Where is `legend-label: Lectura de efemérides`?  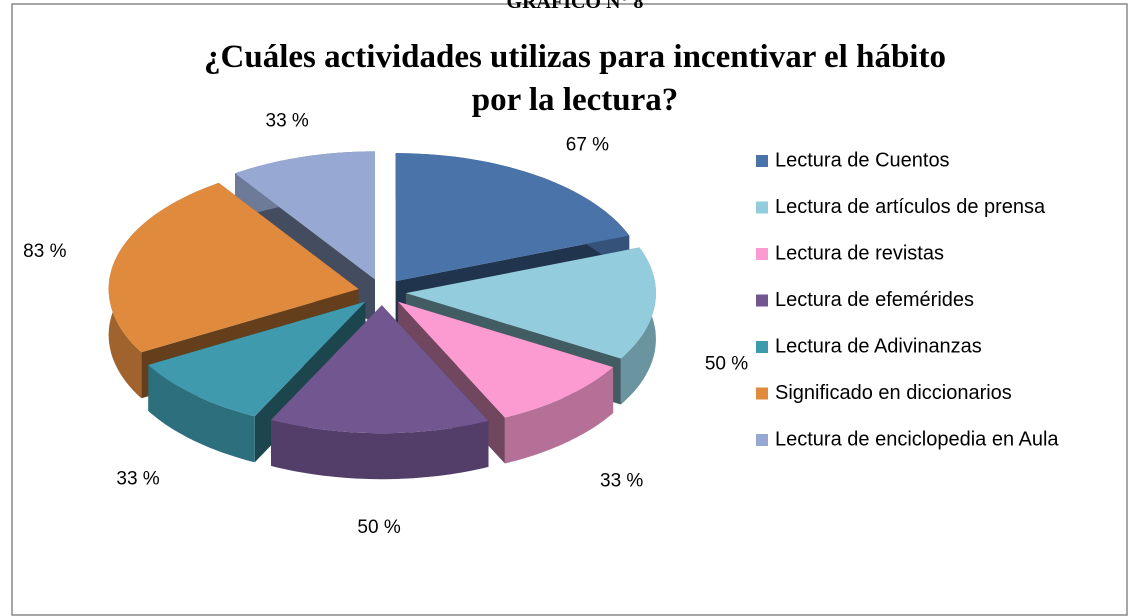 legend-label: Lectura de efemérides is located at coordinates (874, 300).